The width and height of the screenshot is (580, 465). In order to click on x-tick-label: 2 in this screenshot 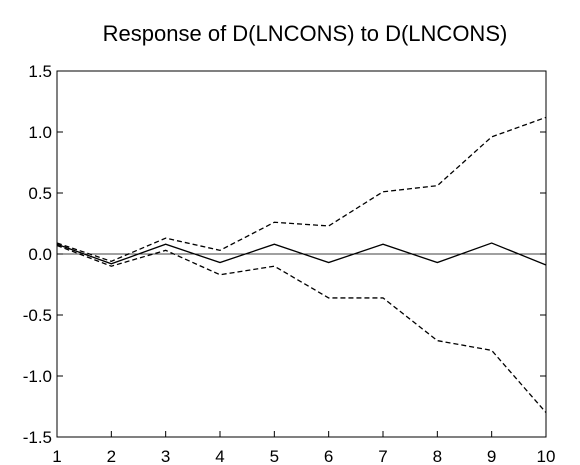, I will do `click(111, 456)`.